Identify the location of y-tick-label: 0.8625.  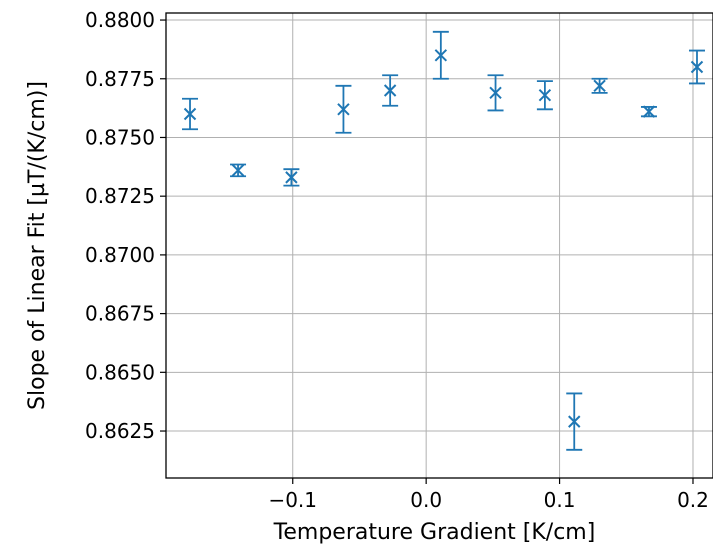
(120, 431).